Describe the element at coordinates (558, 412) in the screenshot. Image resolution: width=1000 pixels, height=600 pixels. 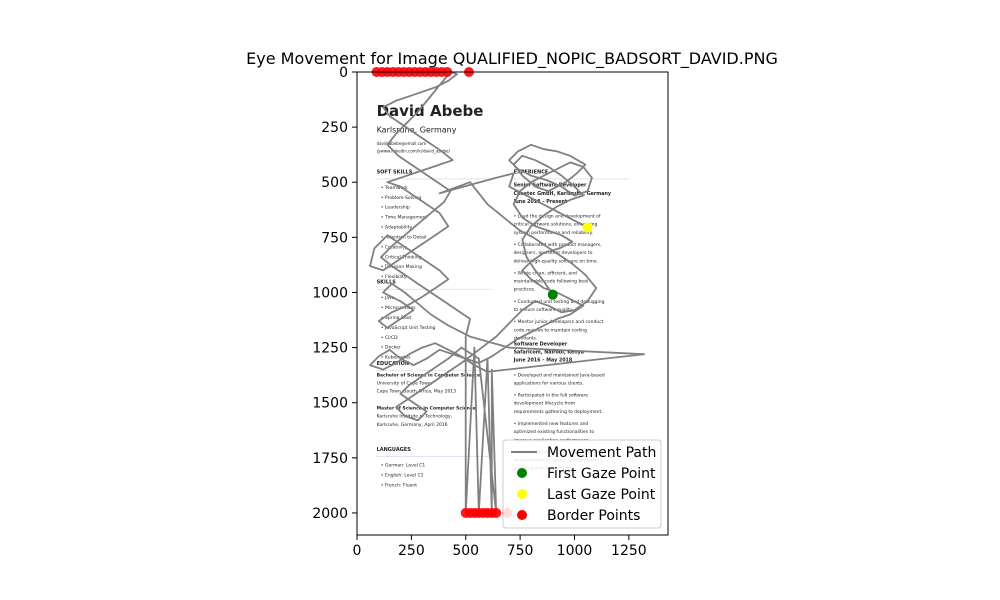
I see `resume-bullet-line: requirements gathering to deployment.` at that location.